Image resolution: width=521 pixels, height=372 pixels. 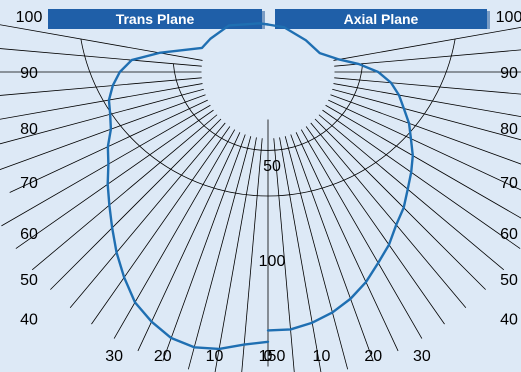 I want to click on radial-tick-label-100: 100, so click(x=272, y=261).